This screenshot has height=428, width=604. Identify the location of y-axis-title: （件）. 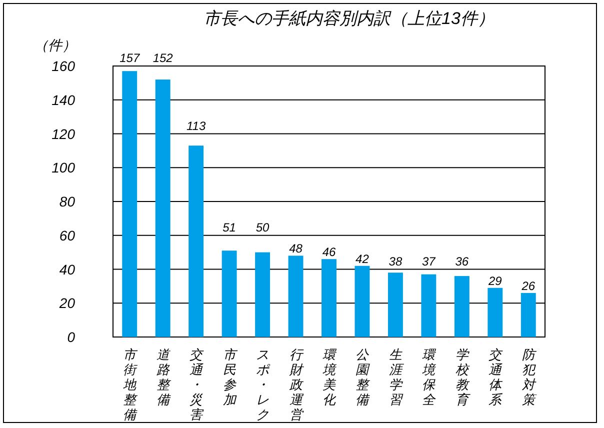
(55, 45).